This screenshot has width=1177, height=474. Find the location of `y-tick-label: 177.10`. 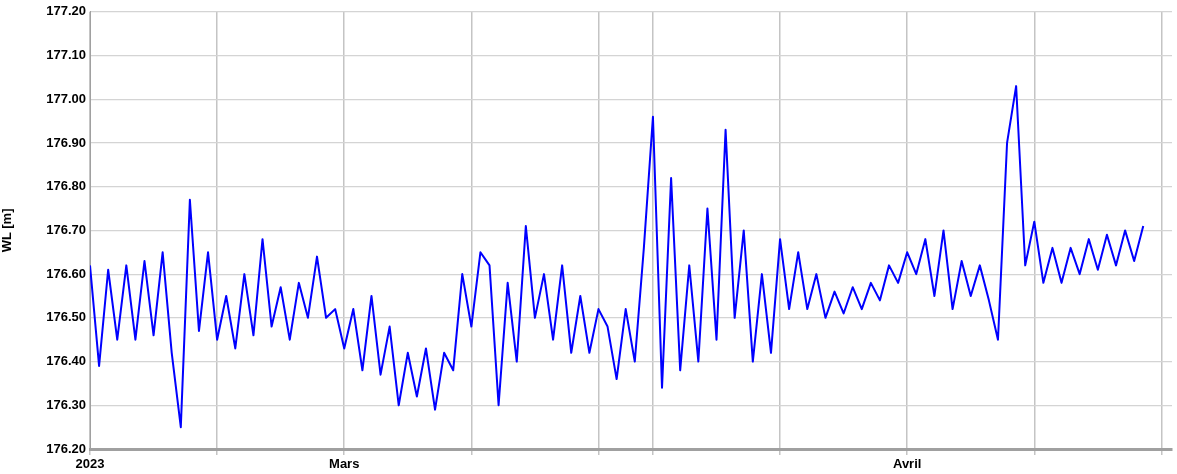

y-tick-label: 177.10 is located at coordinates (66, 55).